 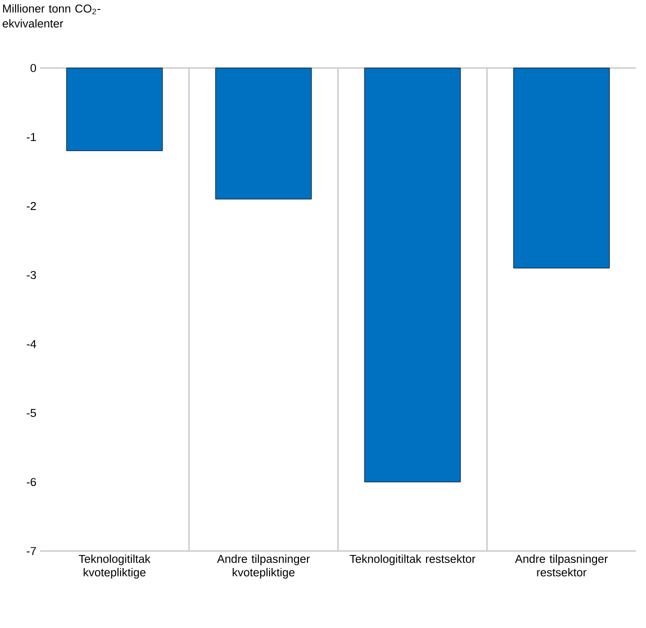 I want to click on y-tick-label: -6, so click(x=31, y=482).